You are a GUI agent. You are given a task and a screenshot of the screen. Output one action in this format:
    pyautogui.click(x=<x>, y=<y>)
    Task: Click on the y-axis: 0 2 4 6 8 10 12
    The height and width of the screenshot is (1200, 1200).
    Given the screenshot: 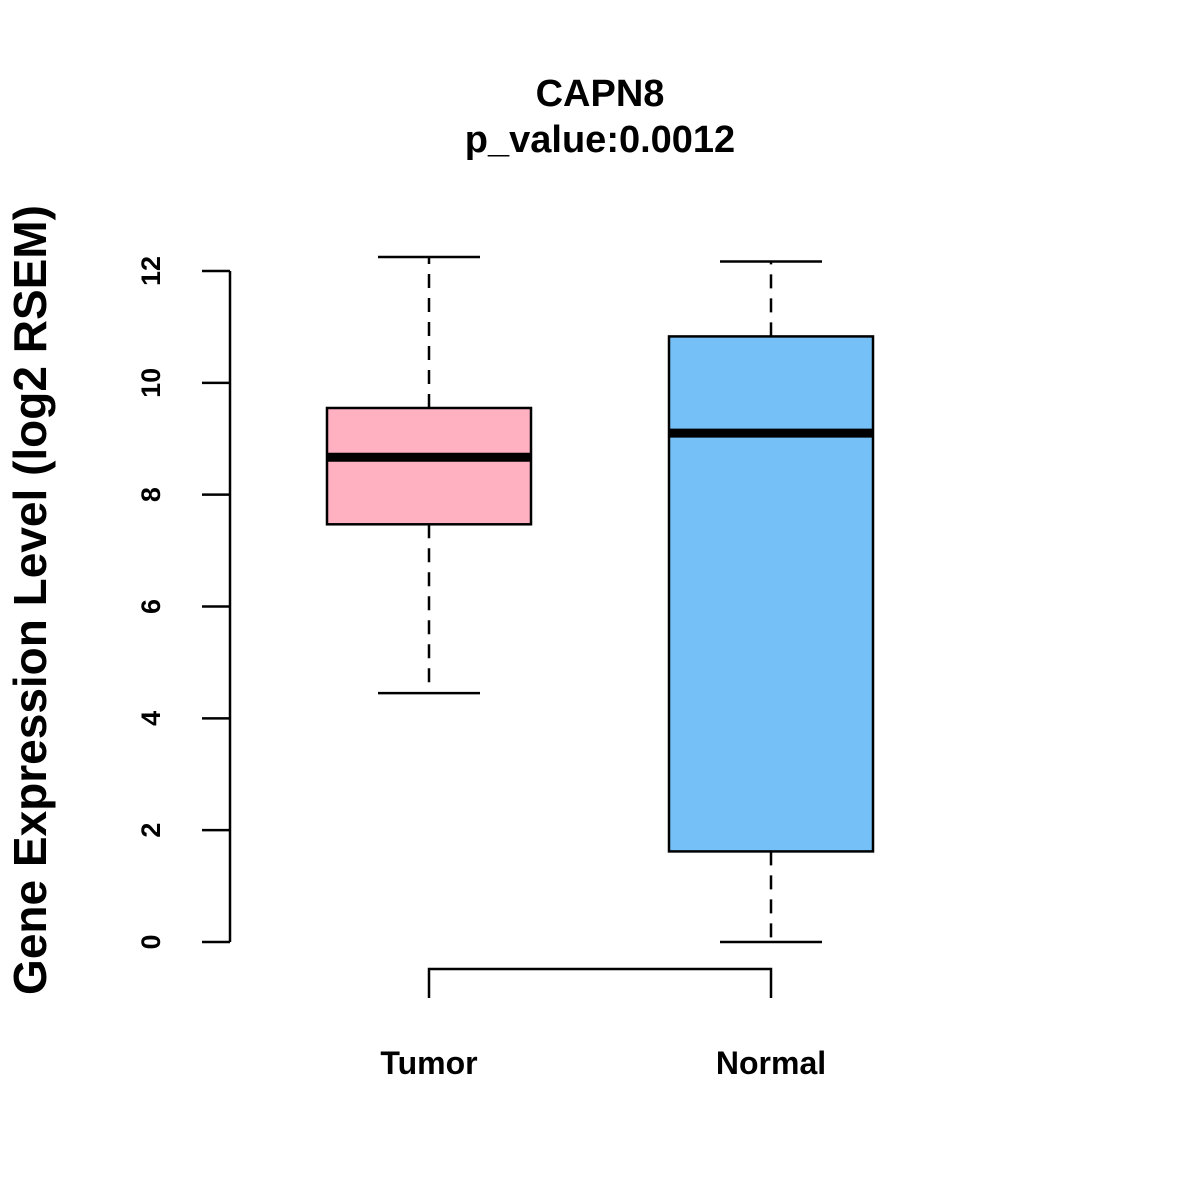 What is the action you would take?
    pyautogui.click(x=184, y=603)
    